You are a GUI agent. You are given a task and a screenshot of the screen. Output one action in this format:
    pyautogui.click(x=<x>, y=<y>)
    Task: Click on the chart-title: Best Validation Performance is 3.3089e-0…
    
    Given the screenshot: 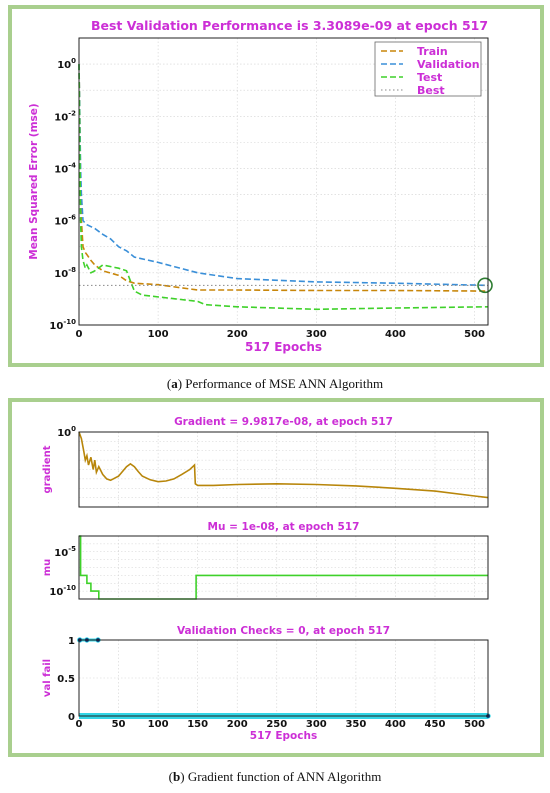 What is the action you would take?
    pyautogui.click(x=289, y=25)
    